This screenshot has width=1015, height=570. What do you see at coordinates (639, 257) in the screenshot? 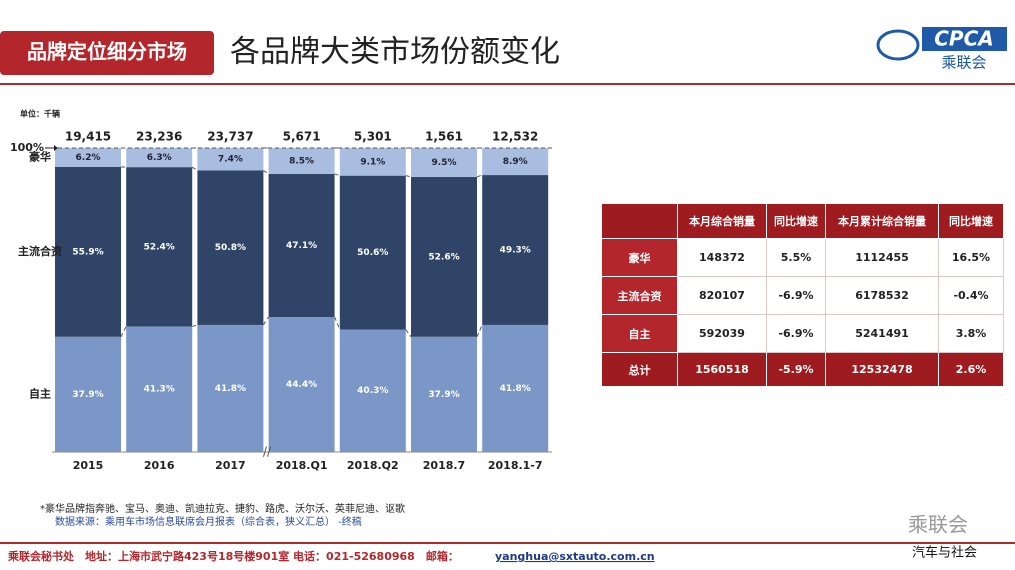
I see `table-cell: 豪华` at bounding box center [639, 257].